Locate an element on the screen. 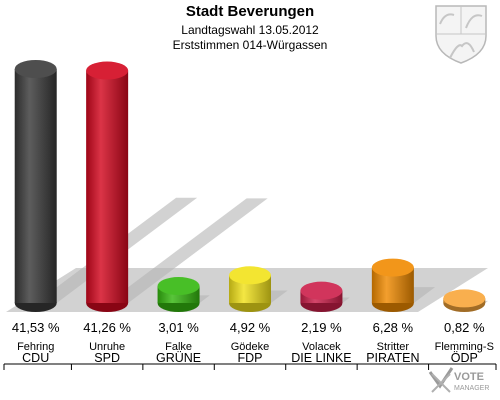 The image size is (500, 400). vote-manager-logo: VOTE MANAGER is located at coordinates (458, 380).